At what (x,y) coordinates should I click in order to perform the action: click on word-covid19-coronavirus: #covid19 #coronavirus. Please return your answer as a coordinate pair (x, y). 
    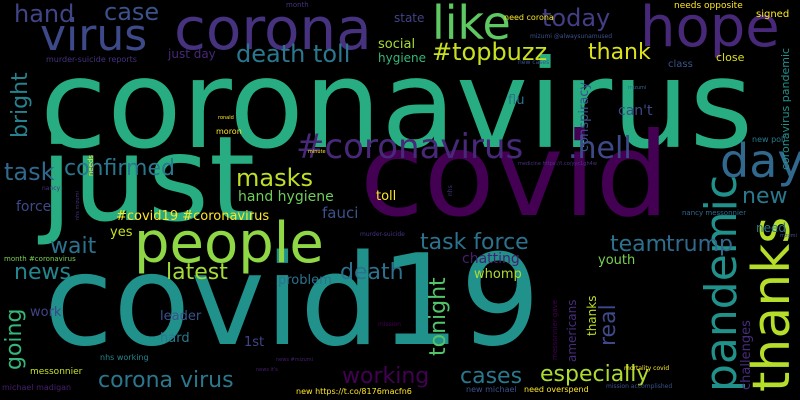
    Looking at the image, I should click on (193, 216).